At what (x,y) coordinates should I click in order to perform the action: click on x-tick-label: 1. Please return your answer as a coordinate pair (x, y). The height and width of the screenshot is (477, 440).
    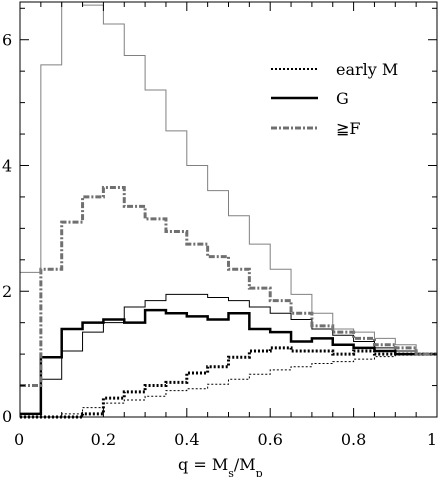
    Looking at the image, I should click on (432, 439).